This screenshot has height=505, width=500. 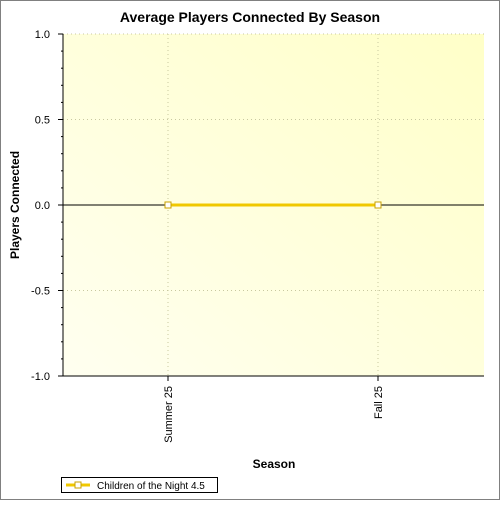 I want to click on x-tick-label: Fall 25, so click(x=379, y=402).